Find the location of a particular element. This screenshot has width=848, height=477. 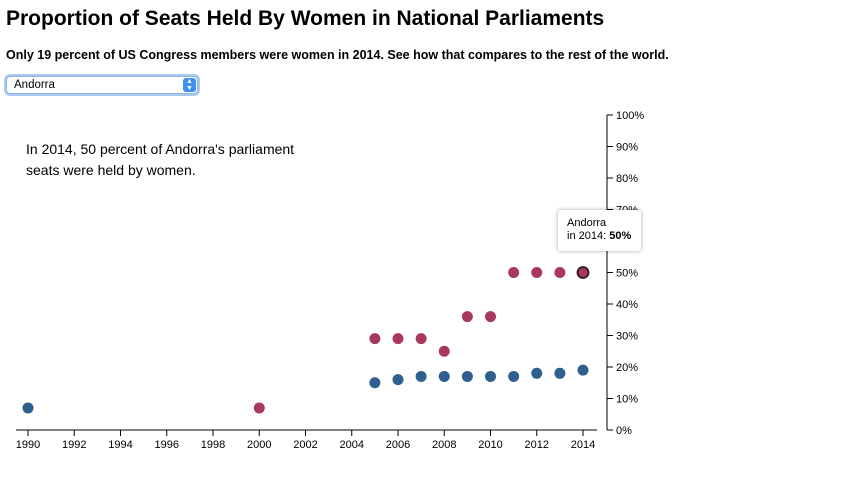

x-tick-label: 1998 is located at coordinates (213, 445).